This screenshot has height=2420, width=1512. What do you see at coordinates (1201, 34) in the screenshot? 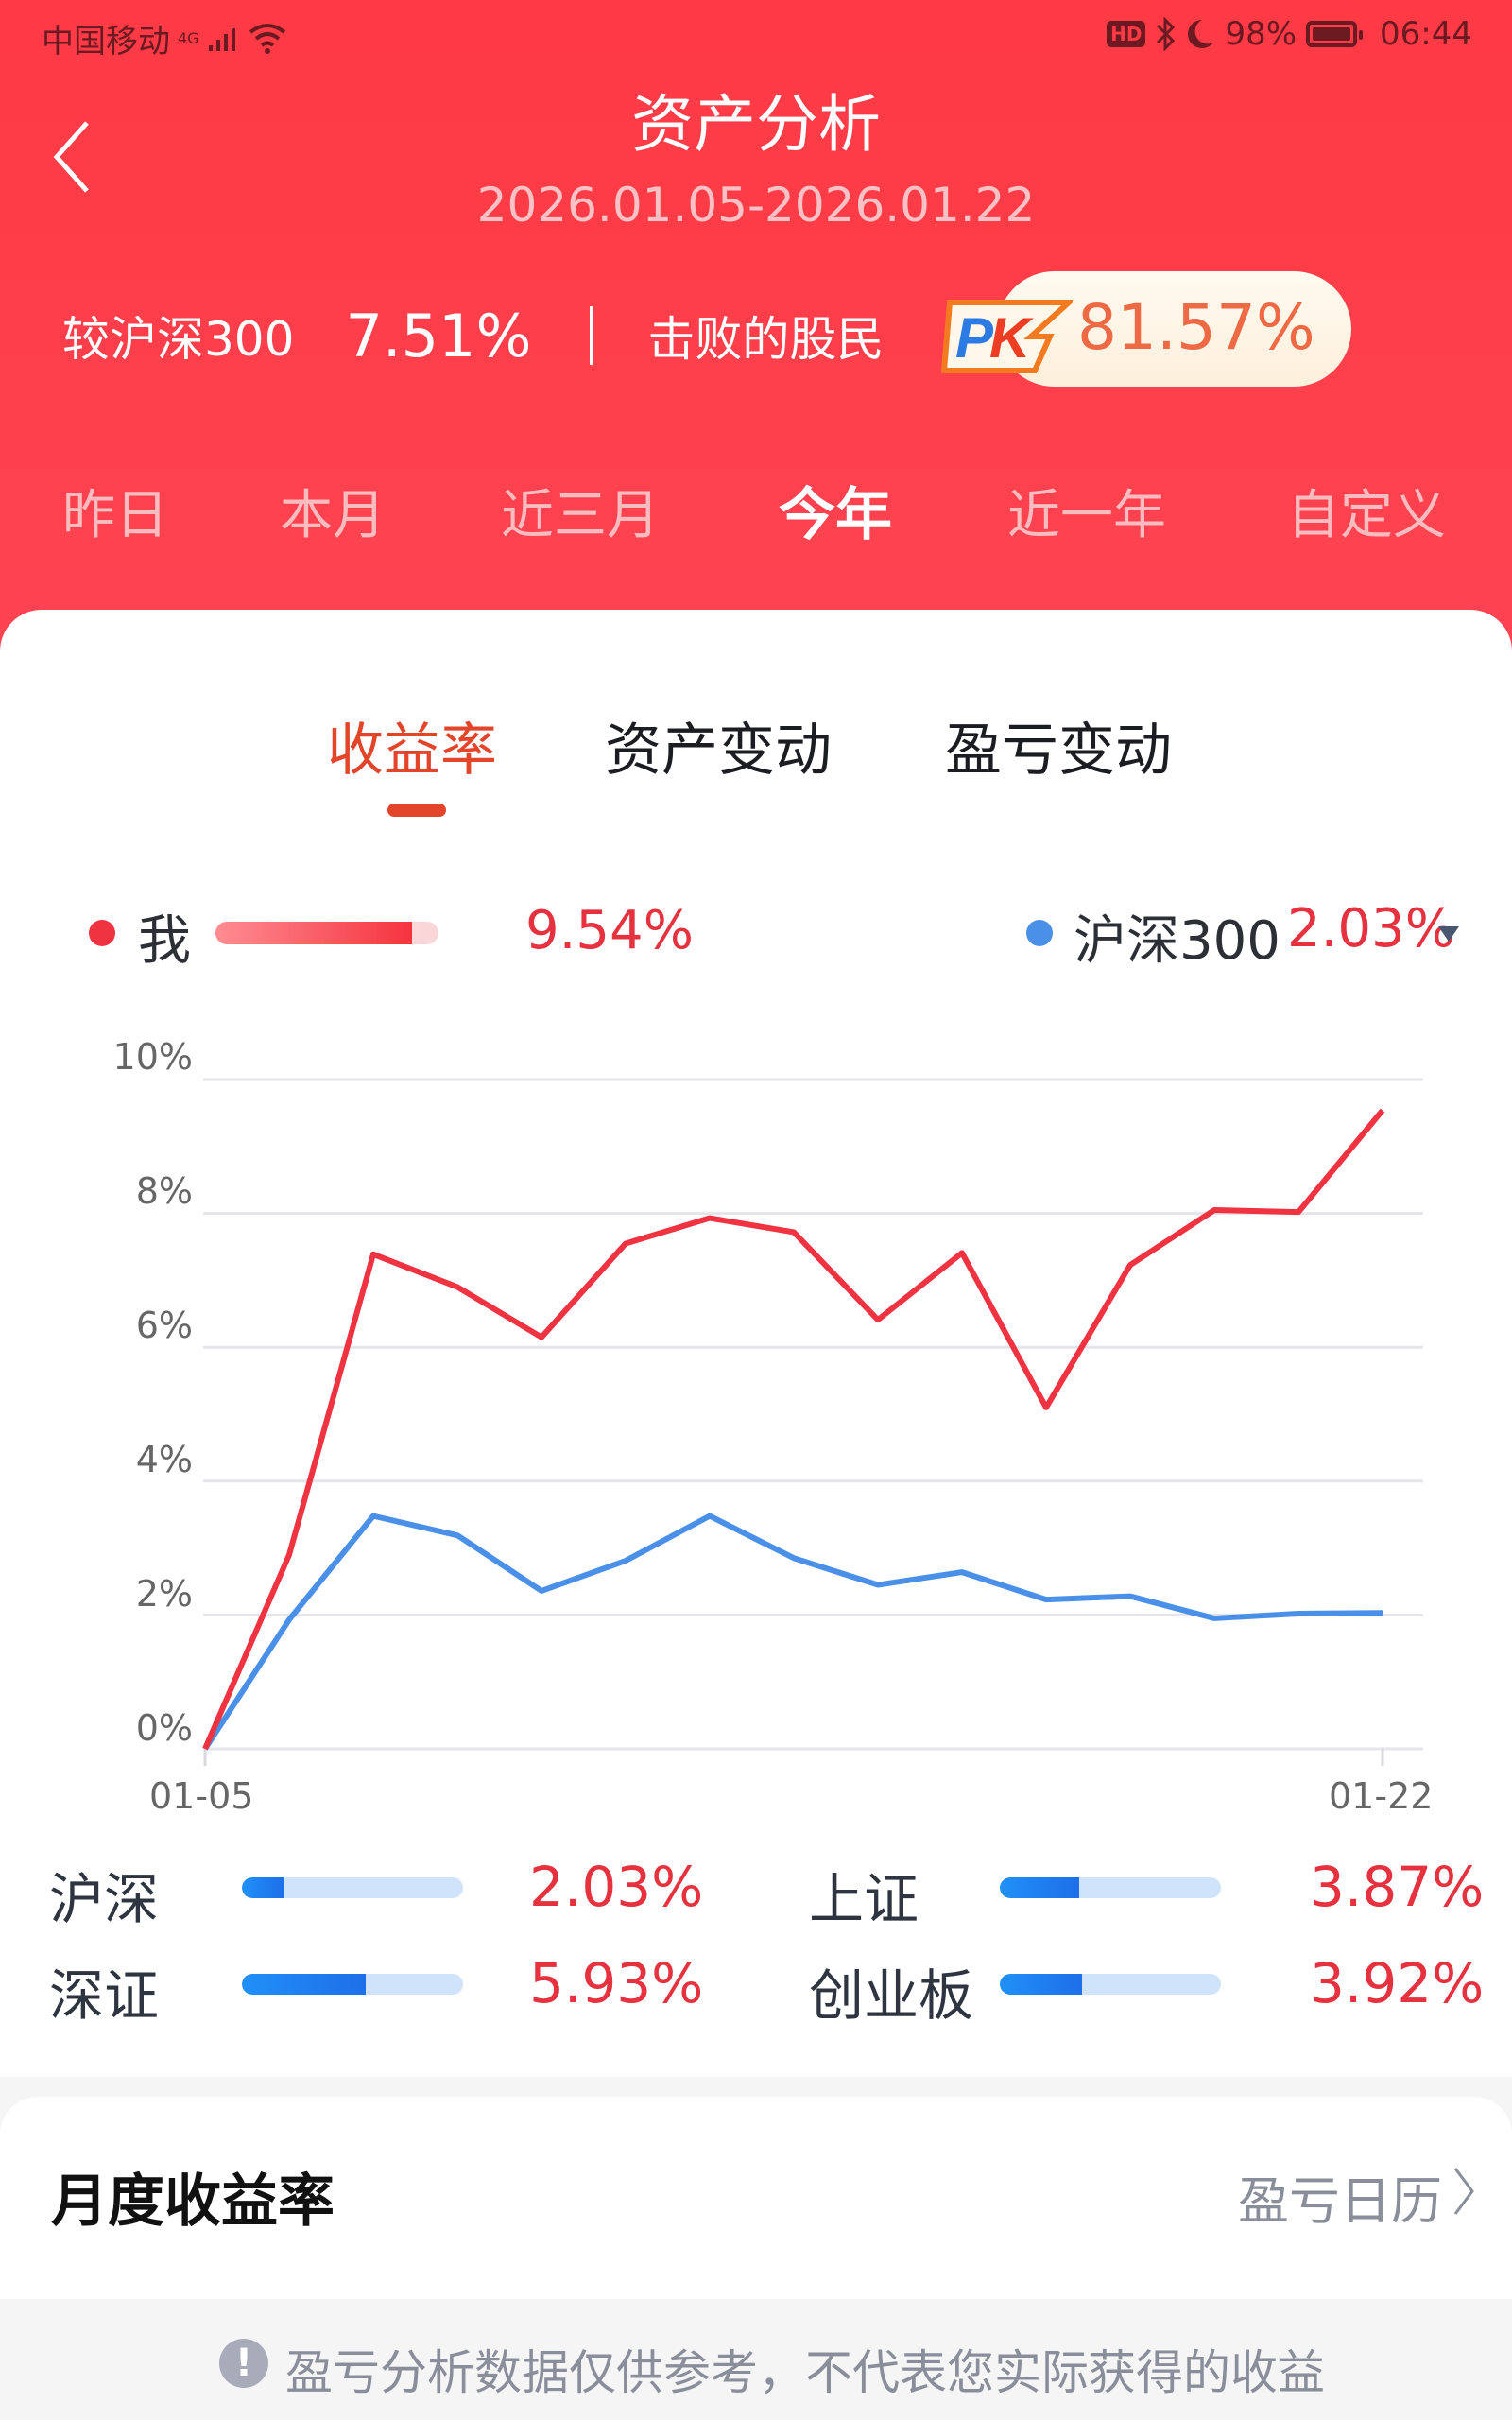
I see `moon-icon` at bounding box center [1201, 34].